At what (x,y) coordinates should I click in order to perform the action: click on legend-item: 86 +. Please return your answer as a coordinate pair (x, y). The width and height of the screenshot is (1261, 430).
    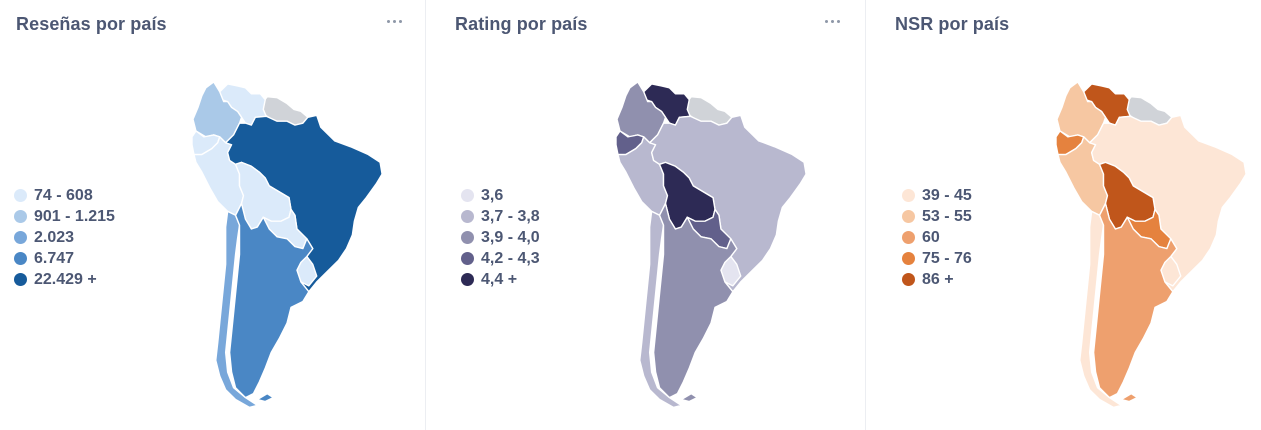
    Looking at the image, I should click on (937, 279).